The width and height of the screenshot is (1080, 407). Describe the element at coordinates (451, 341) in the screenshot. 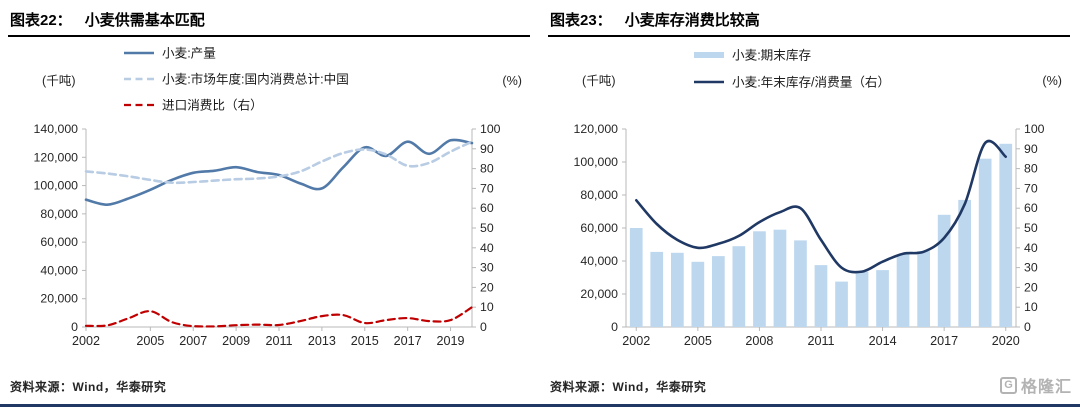

I see `x-axis-label: 2019` at that location.